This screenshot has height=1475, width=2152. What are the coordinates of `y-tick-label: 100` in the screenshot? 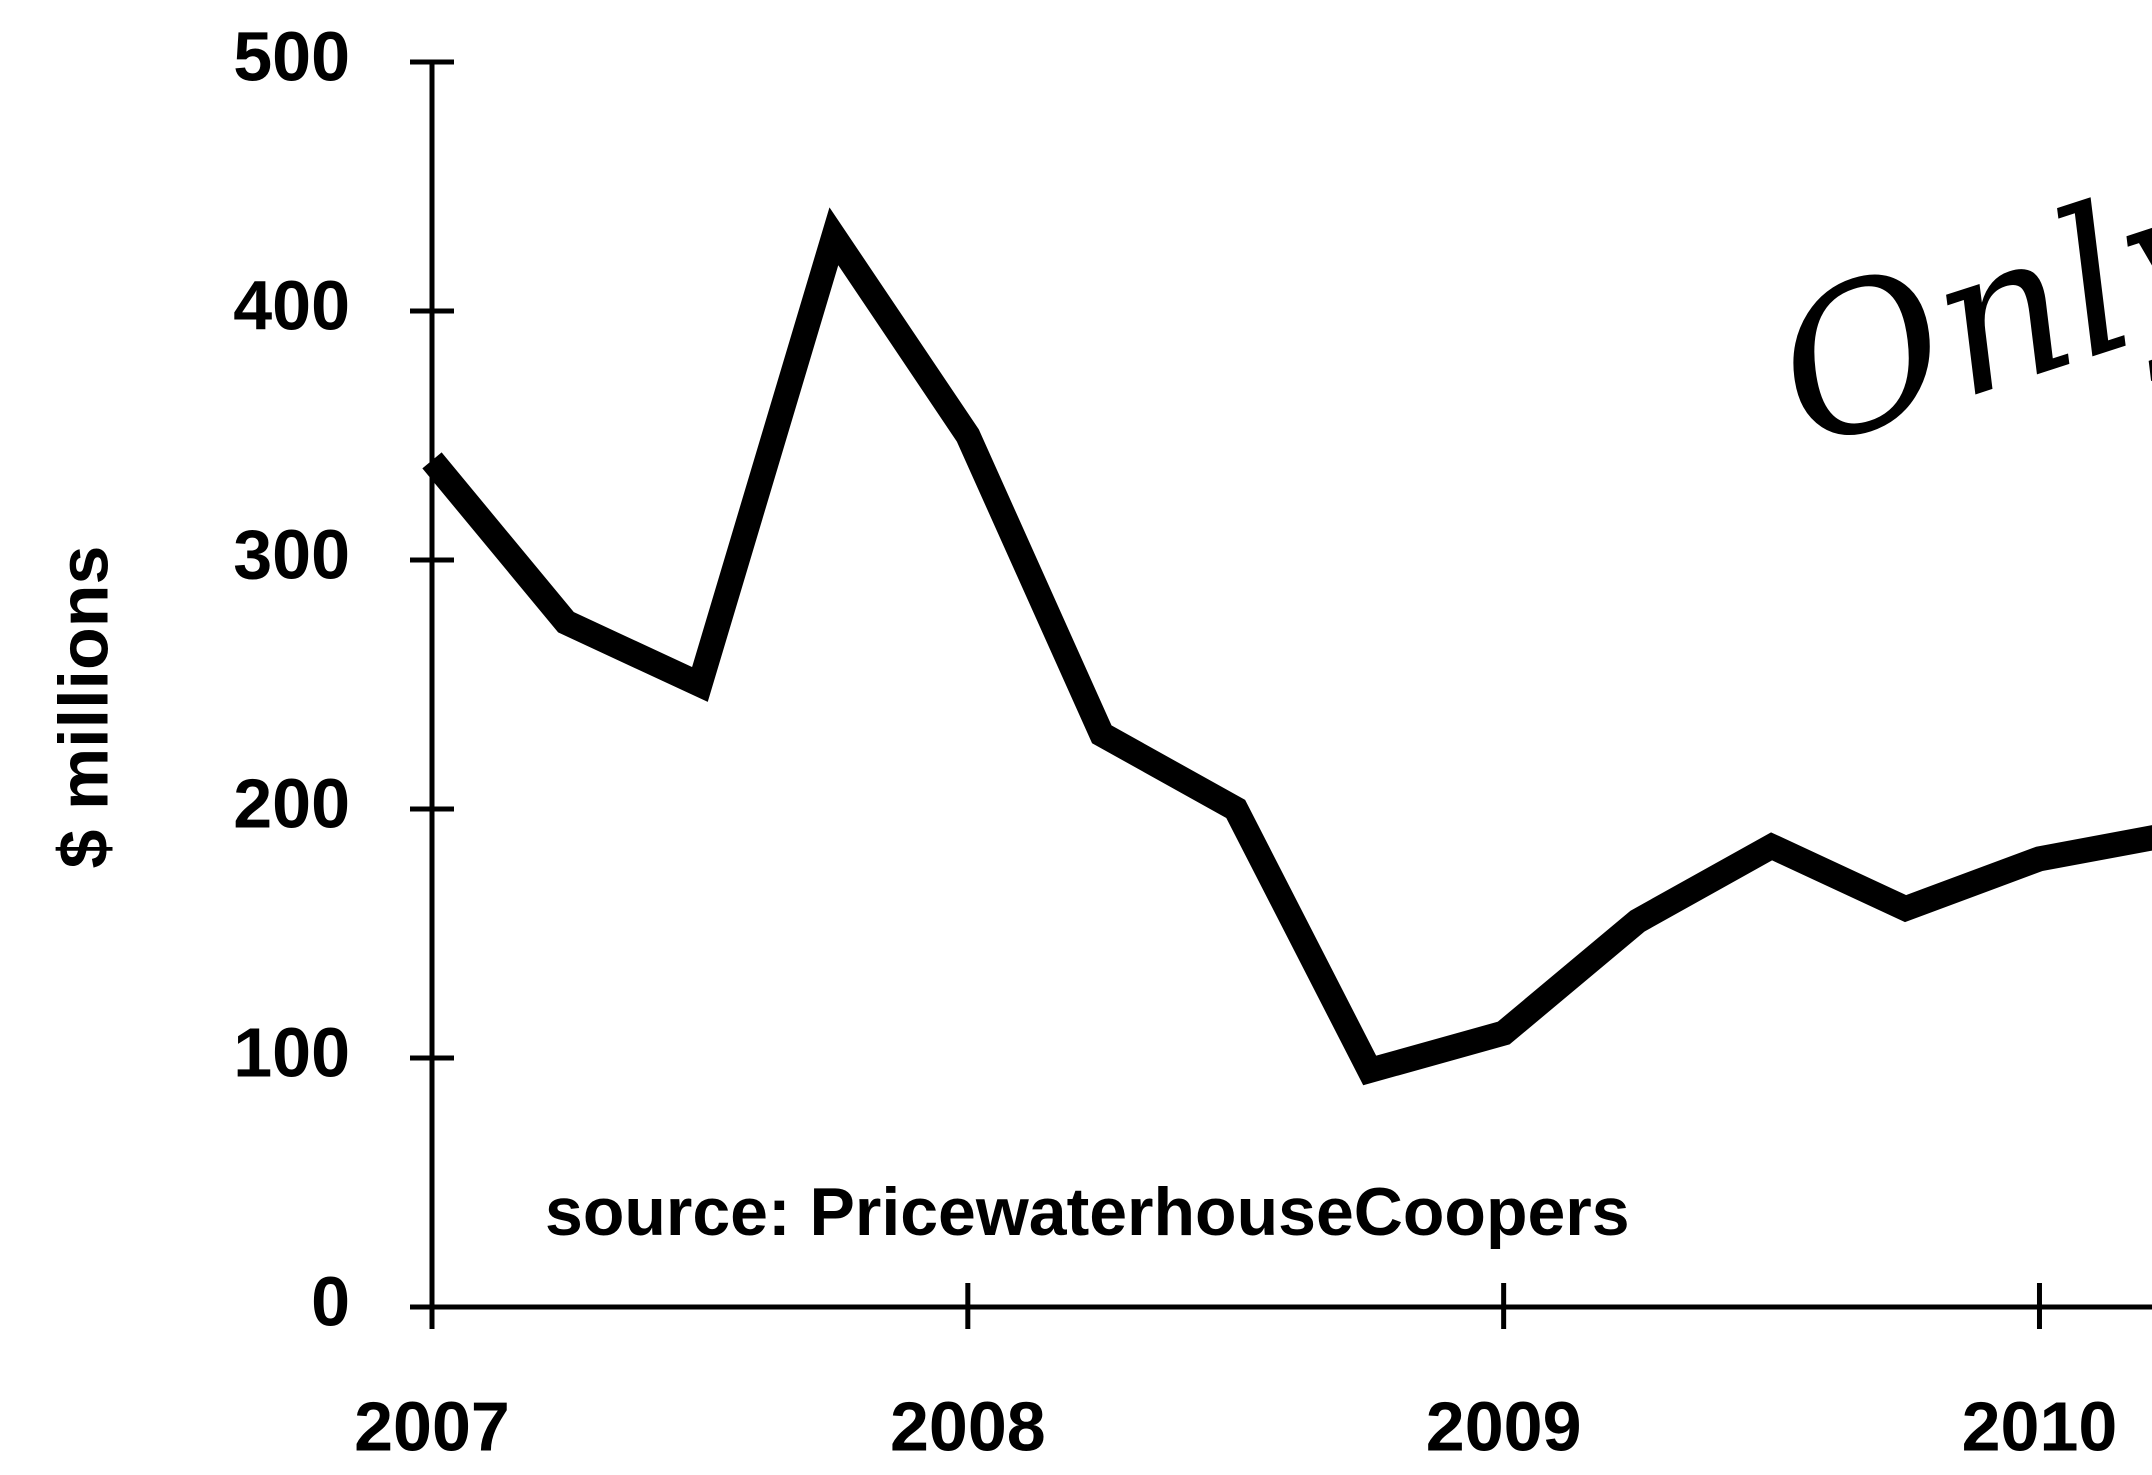 It's located at (291, 1052).